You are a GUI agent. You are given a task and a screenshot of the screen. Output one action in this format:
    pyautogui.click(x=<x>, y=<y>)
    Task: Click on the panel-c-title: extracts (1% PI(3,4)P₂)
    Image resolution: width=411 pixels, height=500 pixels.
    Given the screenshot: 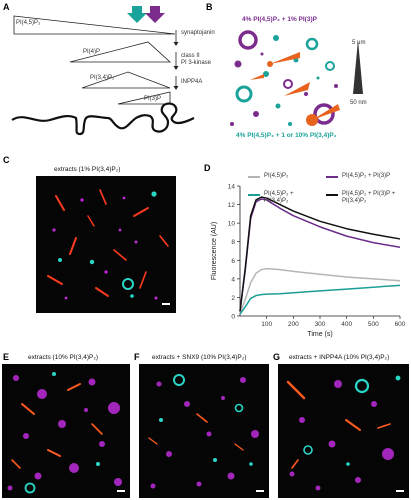 What is the action you would take?
    pyautogui.click(x=87, y=169)
    